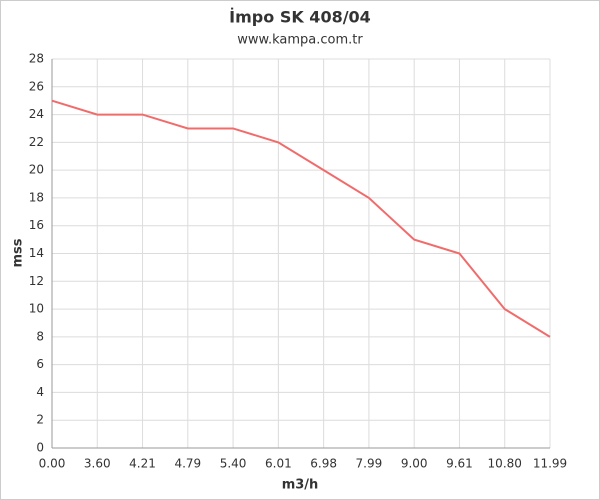 Image resolution: width=600 pixels, height=500 pixels. Describe the element at coordinates (36, 309) in the screenshot. I see `y-tick-label: 10` at that location.